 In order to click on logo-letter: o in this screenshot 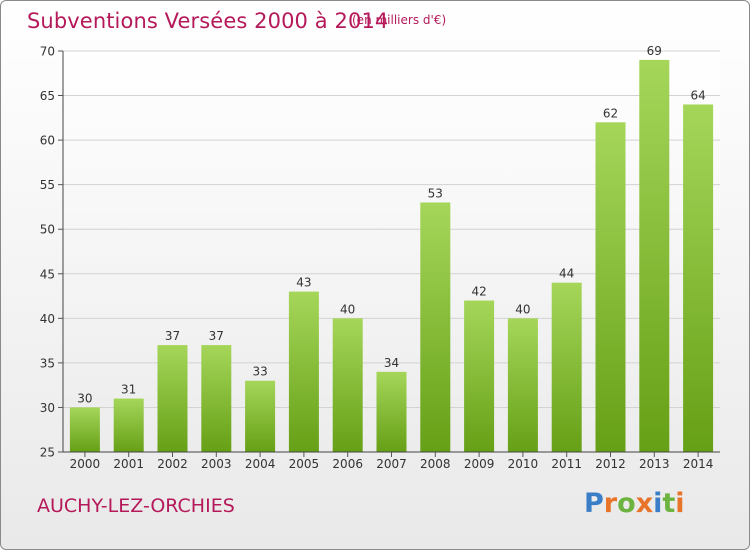, I will do `click(626, 503)`.